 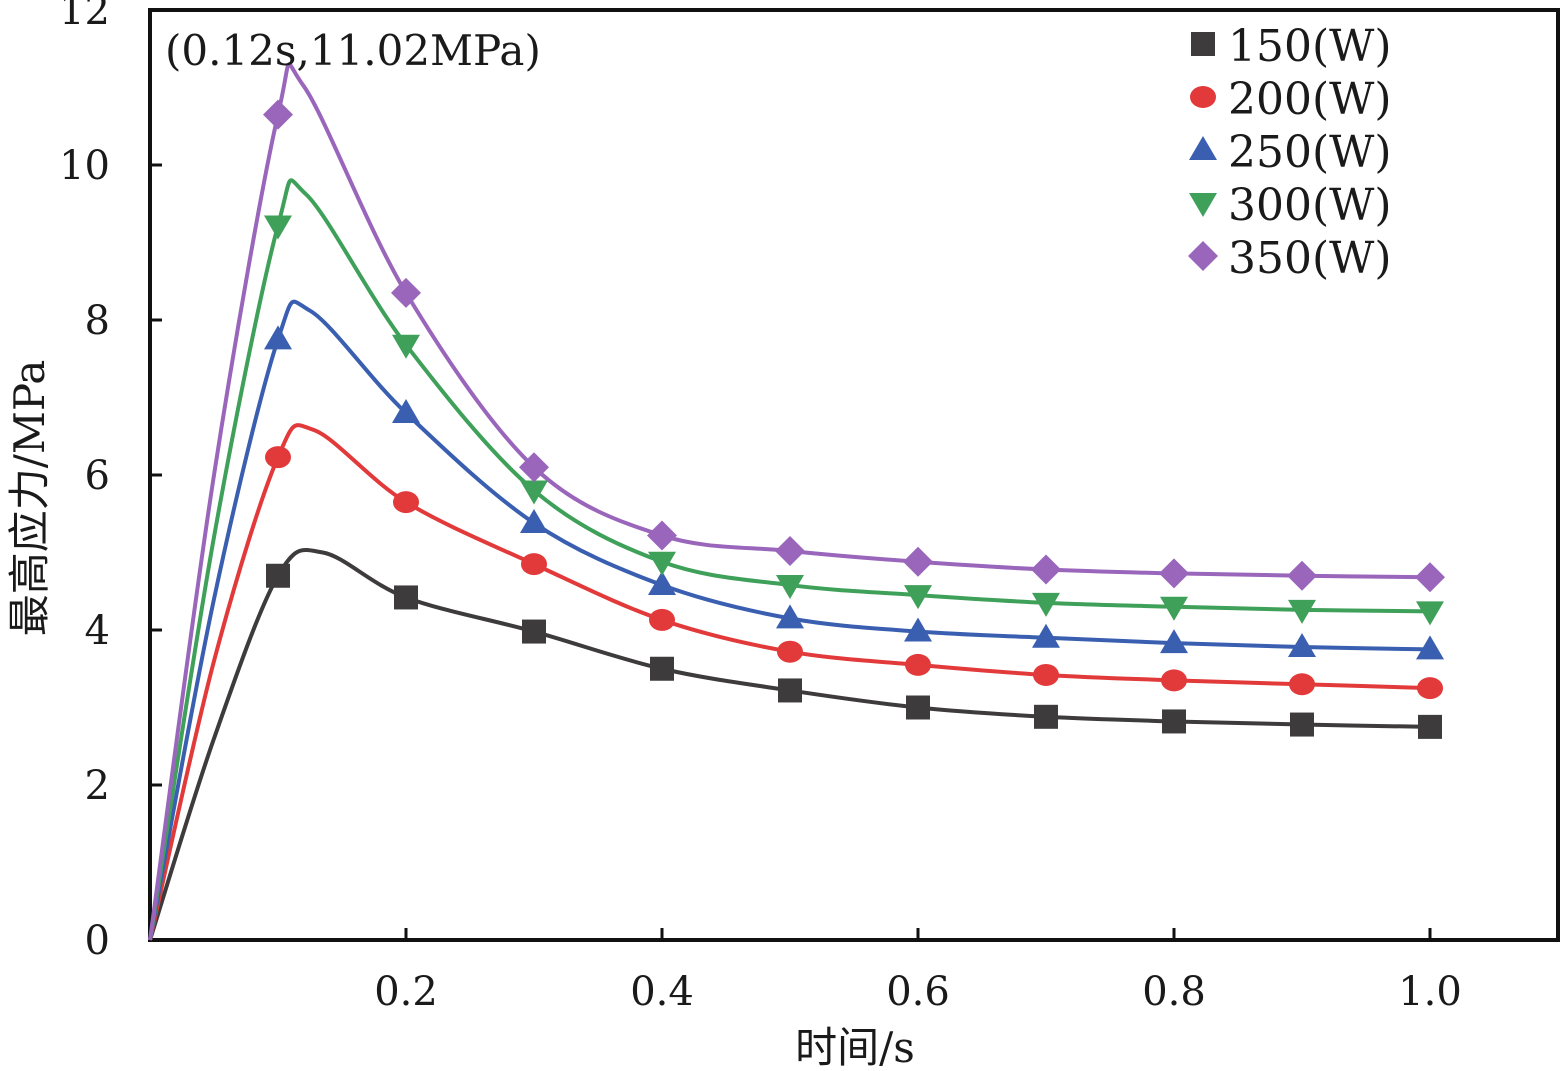 What do you see at coordinates (918, 992) in the screenshot?
I see `x-tick-label: 0.6` at bounding box center [918, 992].